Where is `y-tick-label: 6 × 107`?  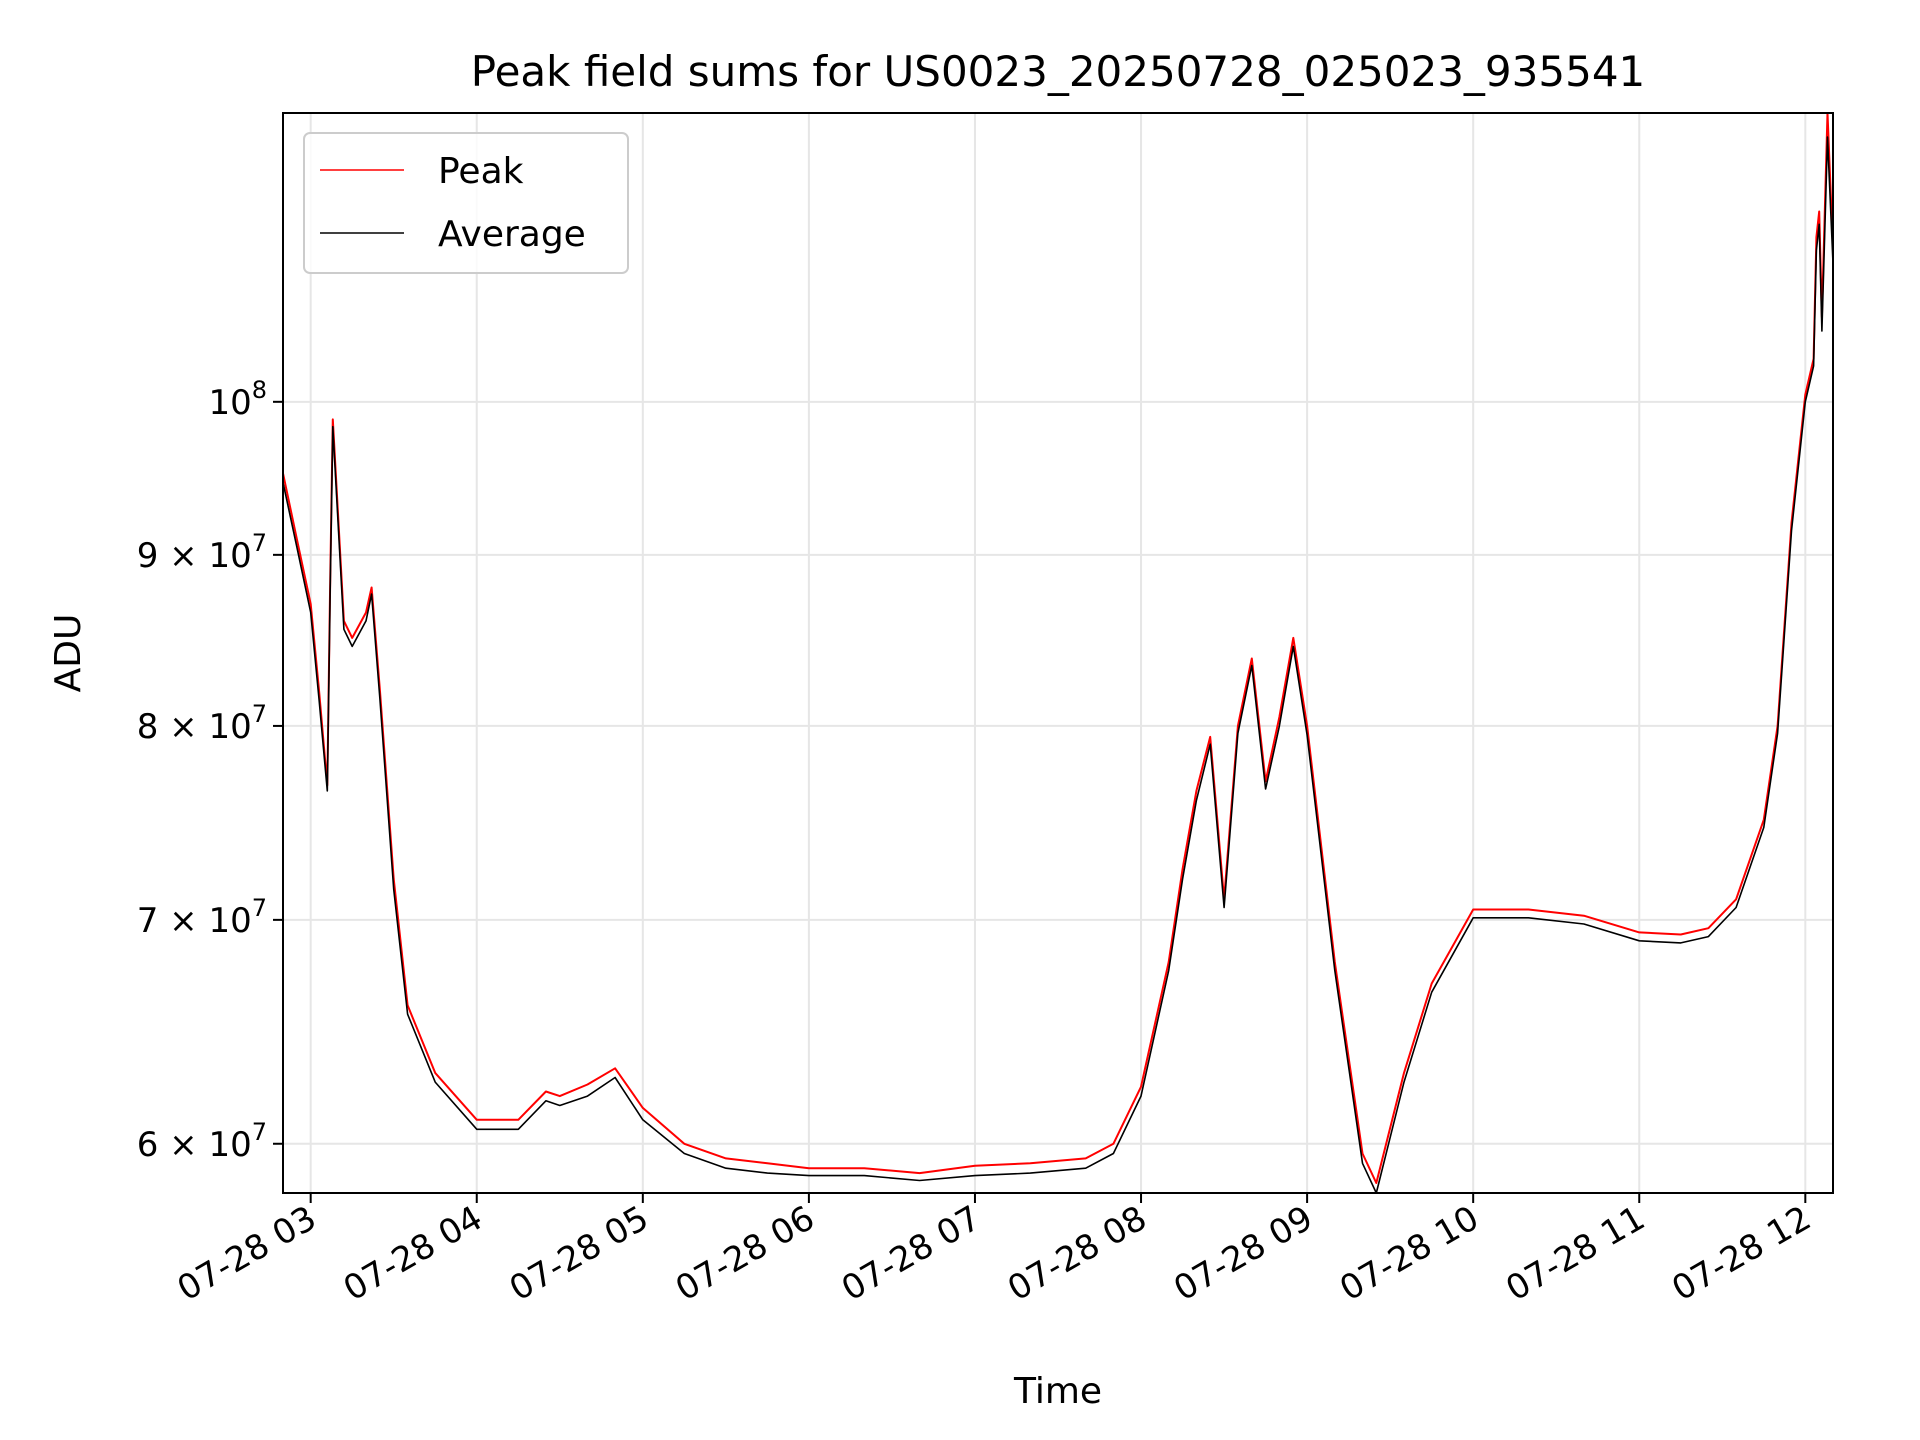 y-tick-label: 6 × 107 is located at coordinates (202, 1141).